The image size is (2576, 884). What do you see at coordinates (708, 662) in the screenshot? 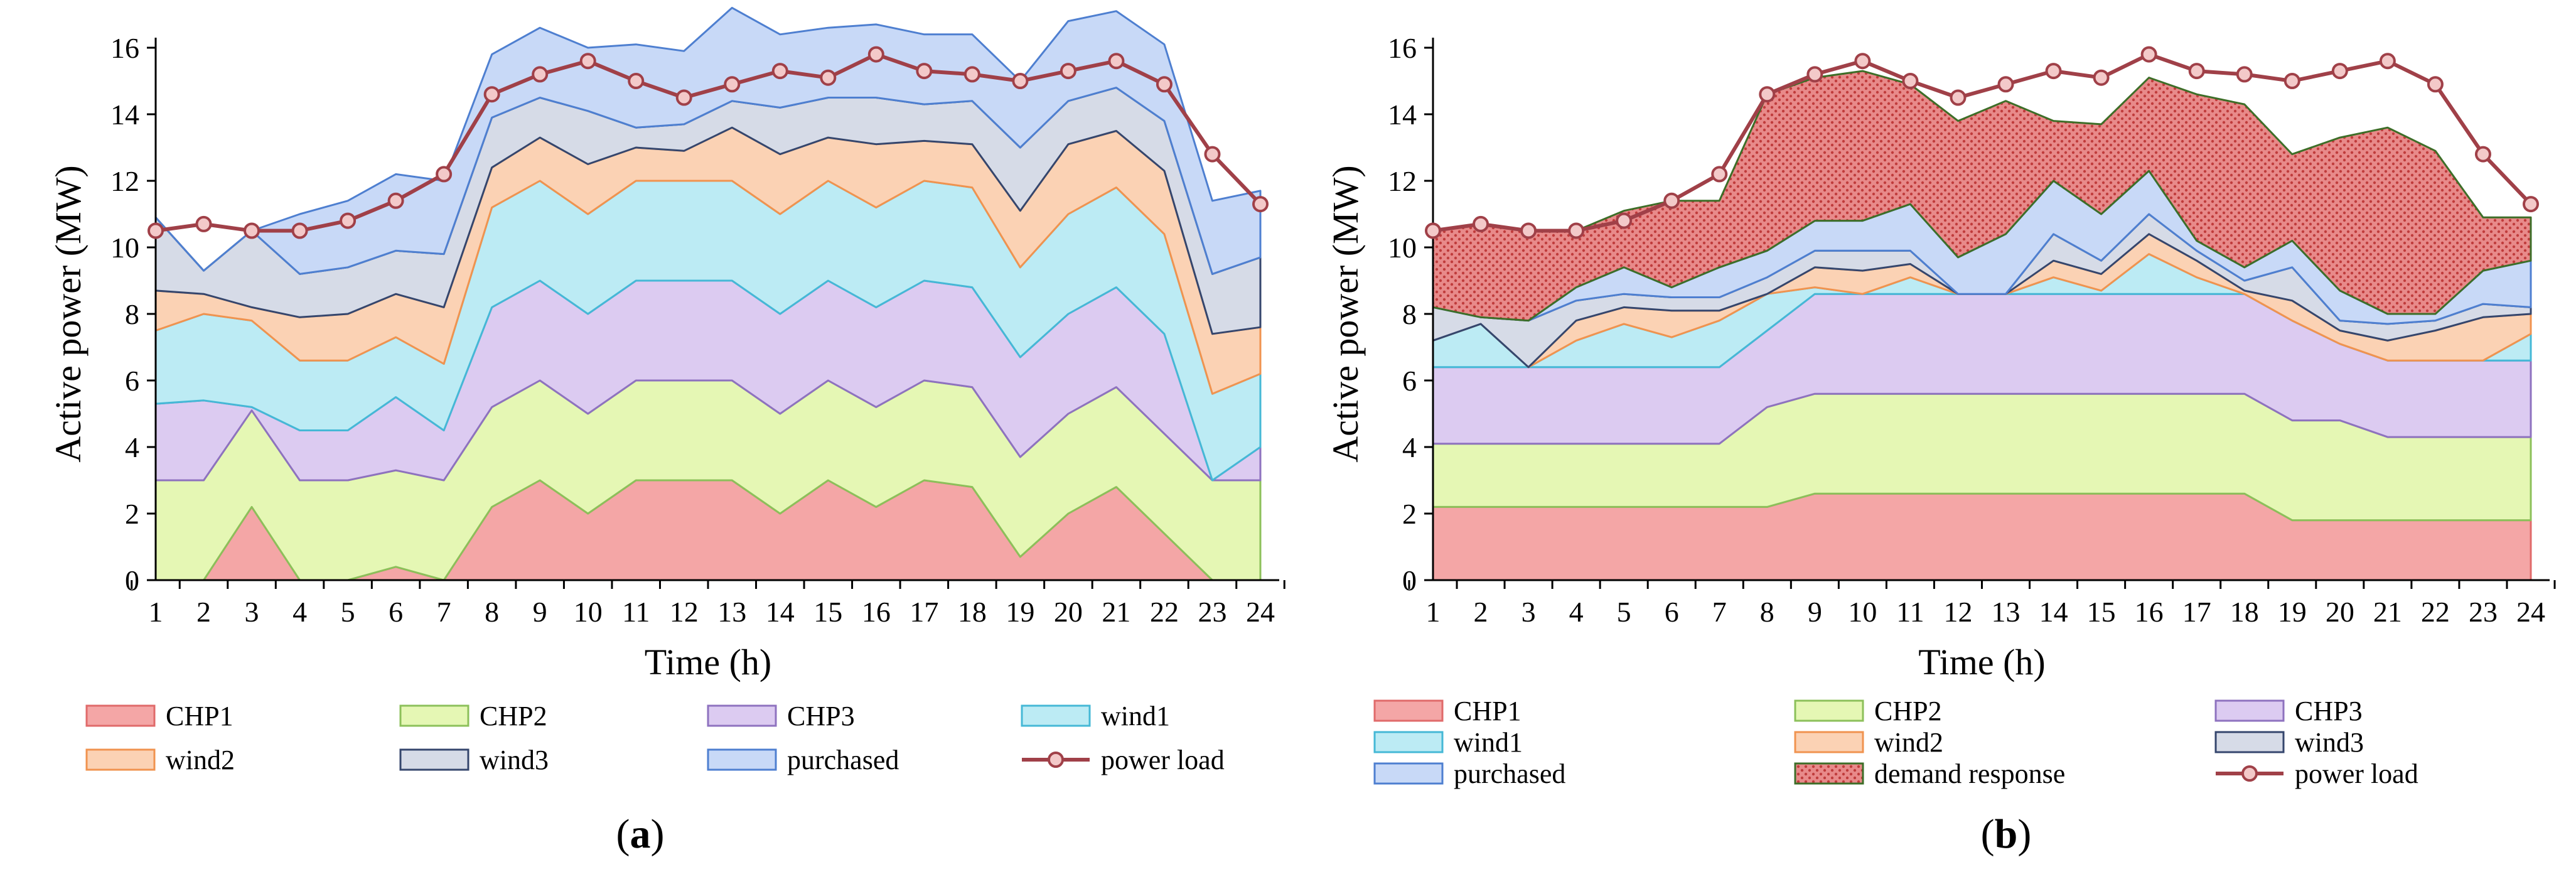
I see `x-axis-title: Time (h)` at bounding box center [708, 662].